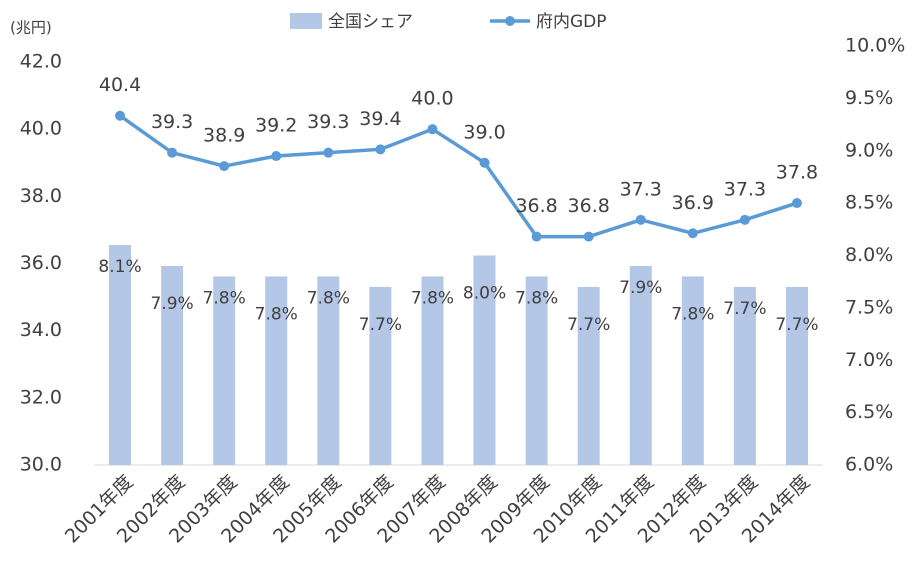 The height and width of the screenshot is (565, 918). What do you see at coordinates (869, 465) in the screenshot?
I see `y2-tick-label: 6.0%` at bounding box center [869, 465].